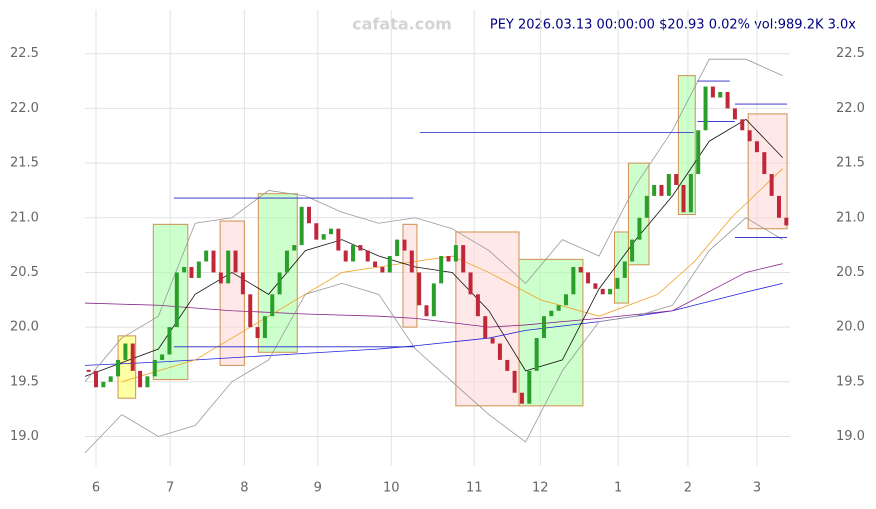 The image size is (876, 509). I want to click on x-tick-label: 11, so click(474, 488).